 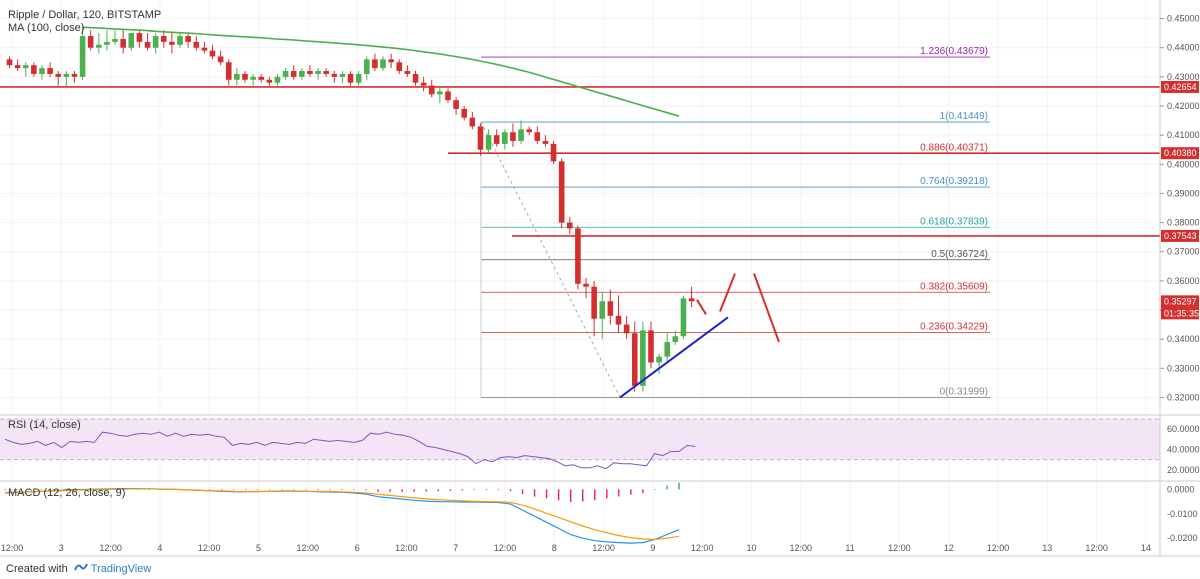 I want to click on fibonacci-level-label: 0(0.31999), so click(x=964, y=391).